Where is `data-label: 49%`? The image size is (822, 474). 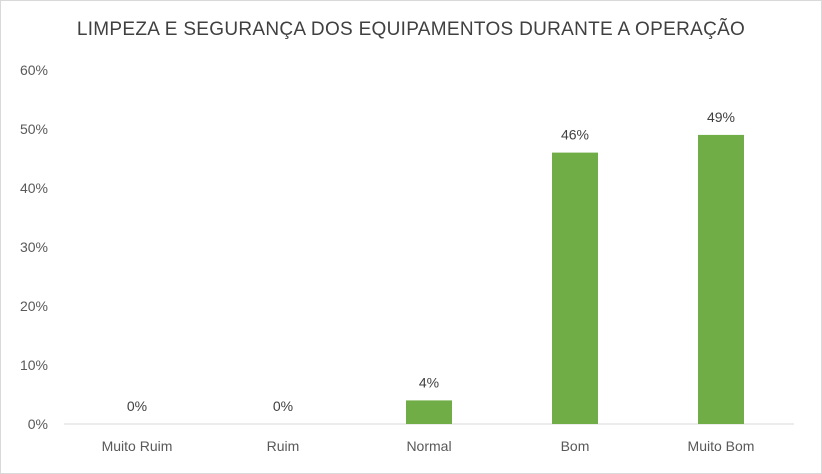
data-label: 49% is located at coordinates (721, 117).